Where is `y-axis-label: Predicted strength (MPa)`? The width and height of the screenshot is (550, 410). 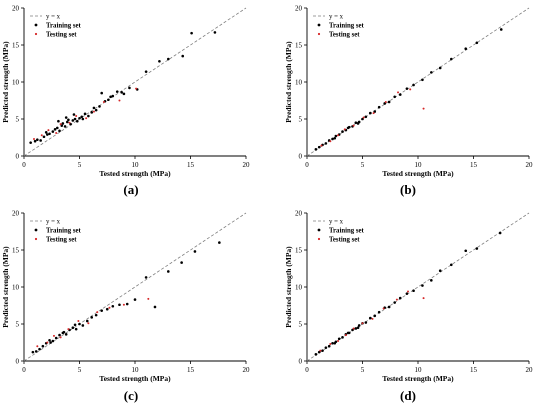 y-axis-label: Predicted strength (MPa) is located at coordinates (288, 82).